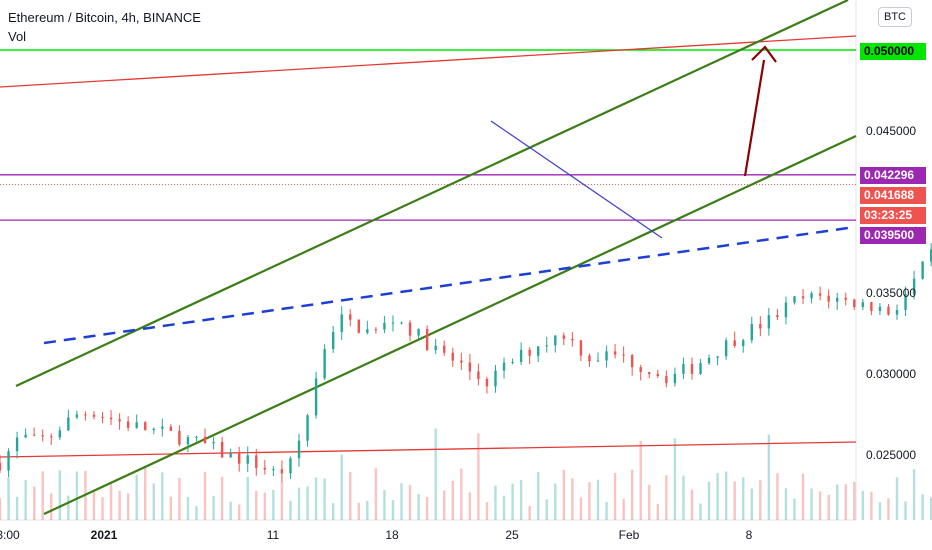 This screenshot has height=550, width=932. Describe the element at coordinates (576, 179) in the screenshot. I see `blue-descending-trendline` at that location.